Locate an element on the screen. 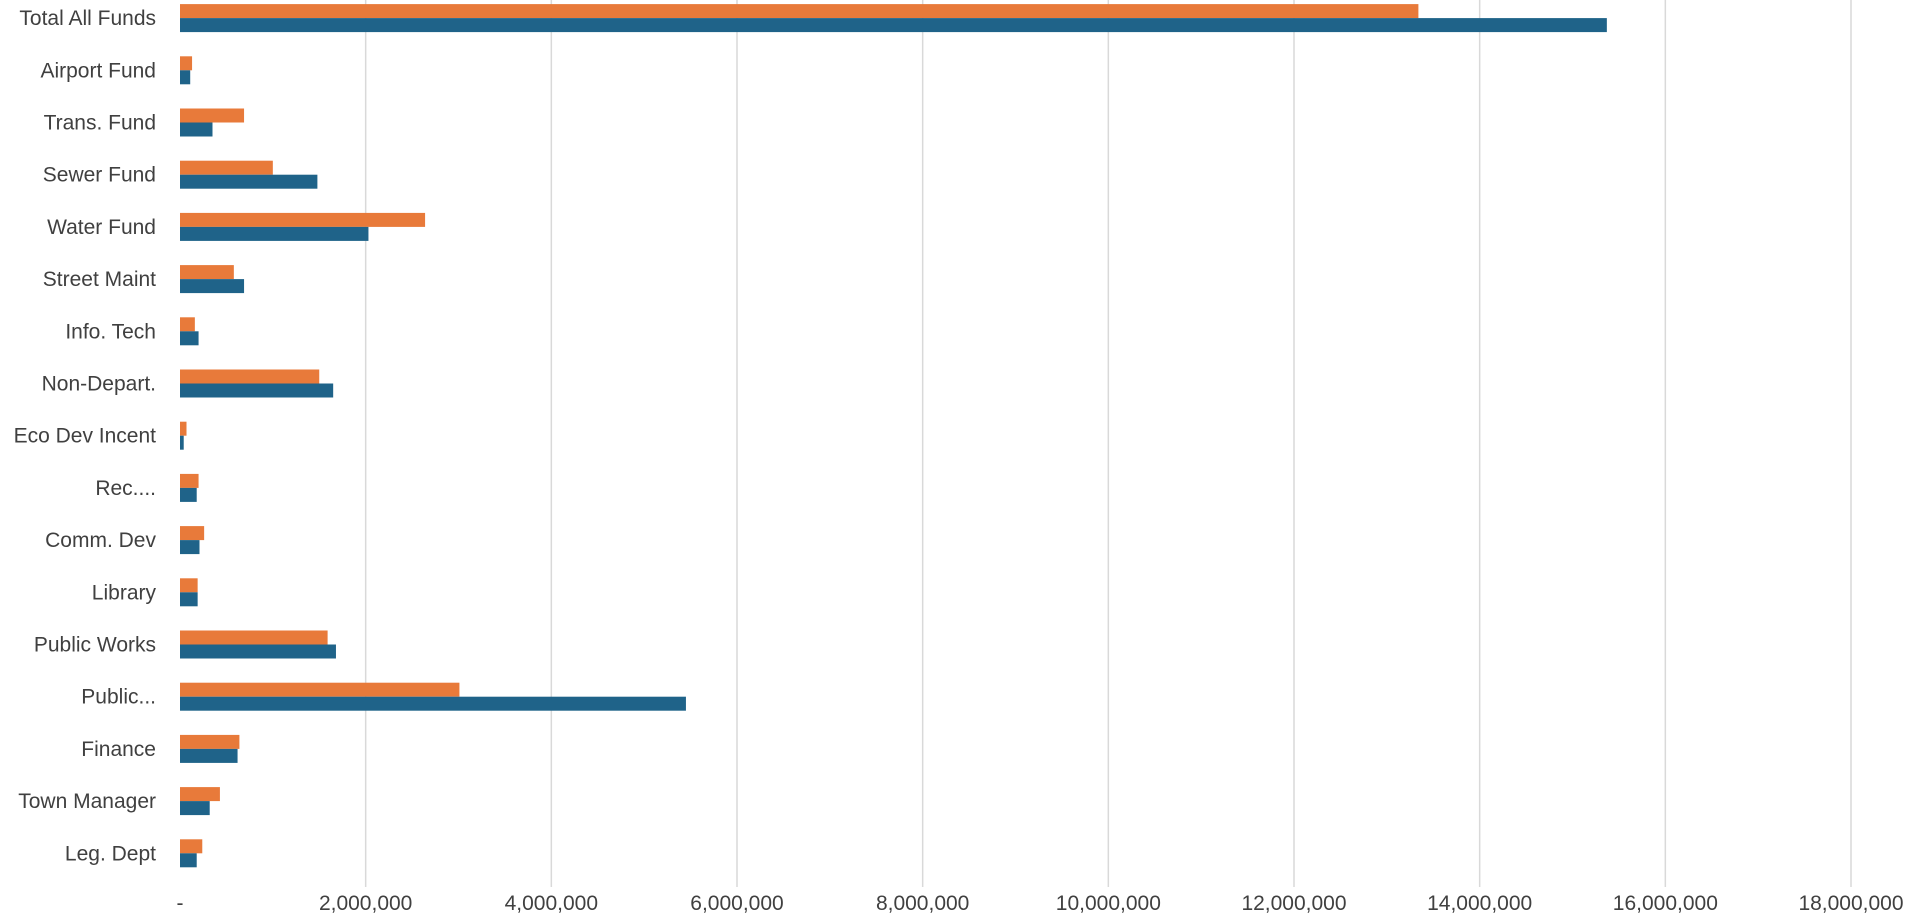  category-label: Info. Tech is located at coordinates (110, 331).